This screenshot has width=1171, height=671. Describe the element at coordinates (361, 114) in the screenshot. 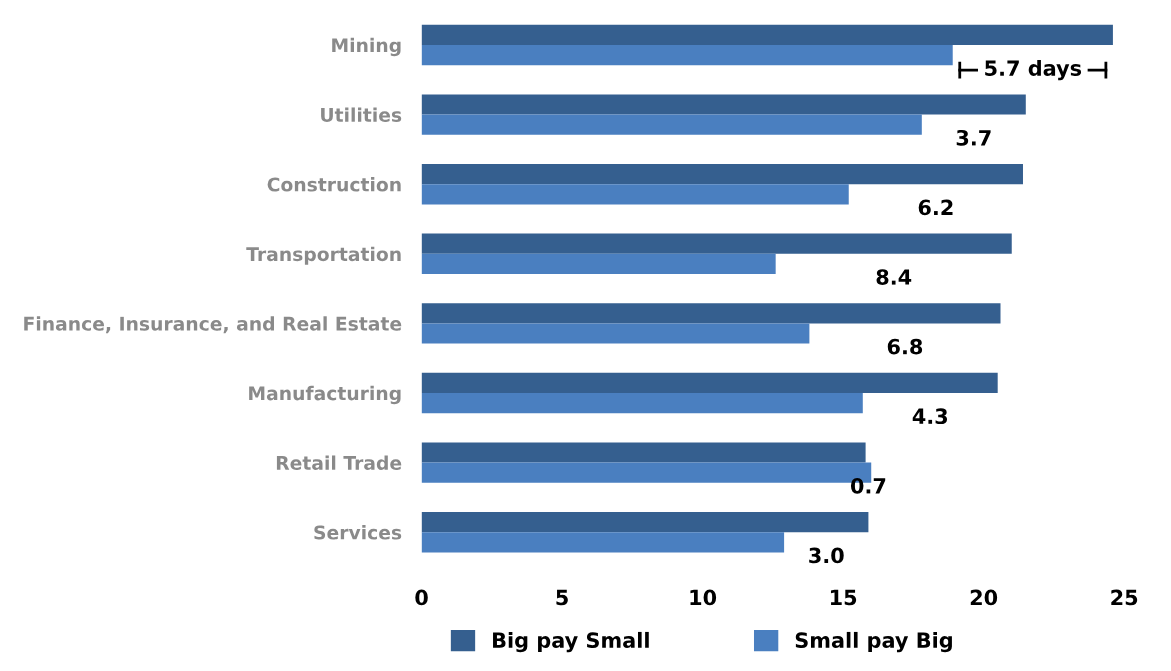

I see `y-tick-label: Utilities` at that location.